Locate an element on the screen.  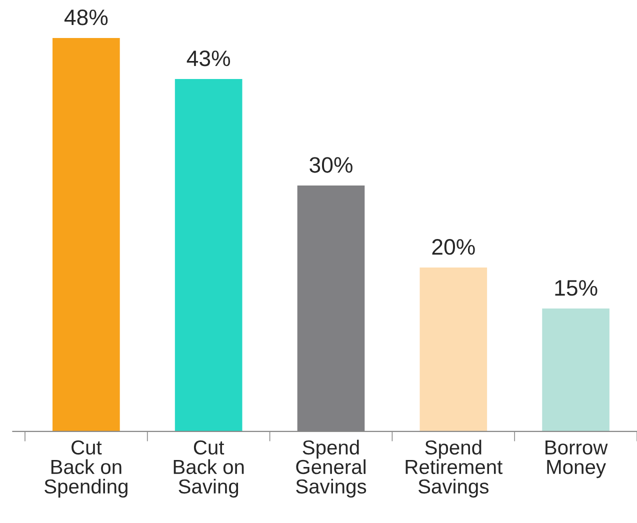
data-label: 30% is located at coordinates (331, 165).